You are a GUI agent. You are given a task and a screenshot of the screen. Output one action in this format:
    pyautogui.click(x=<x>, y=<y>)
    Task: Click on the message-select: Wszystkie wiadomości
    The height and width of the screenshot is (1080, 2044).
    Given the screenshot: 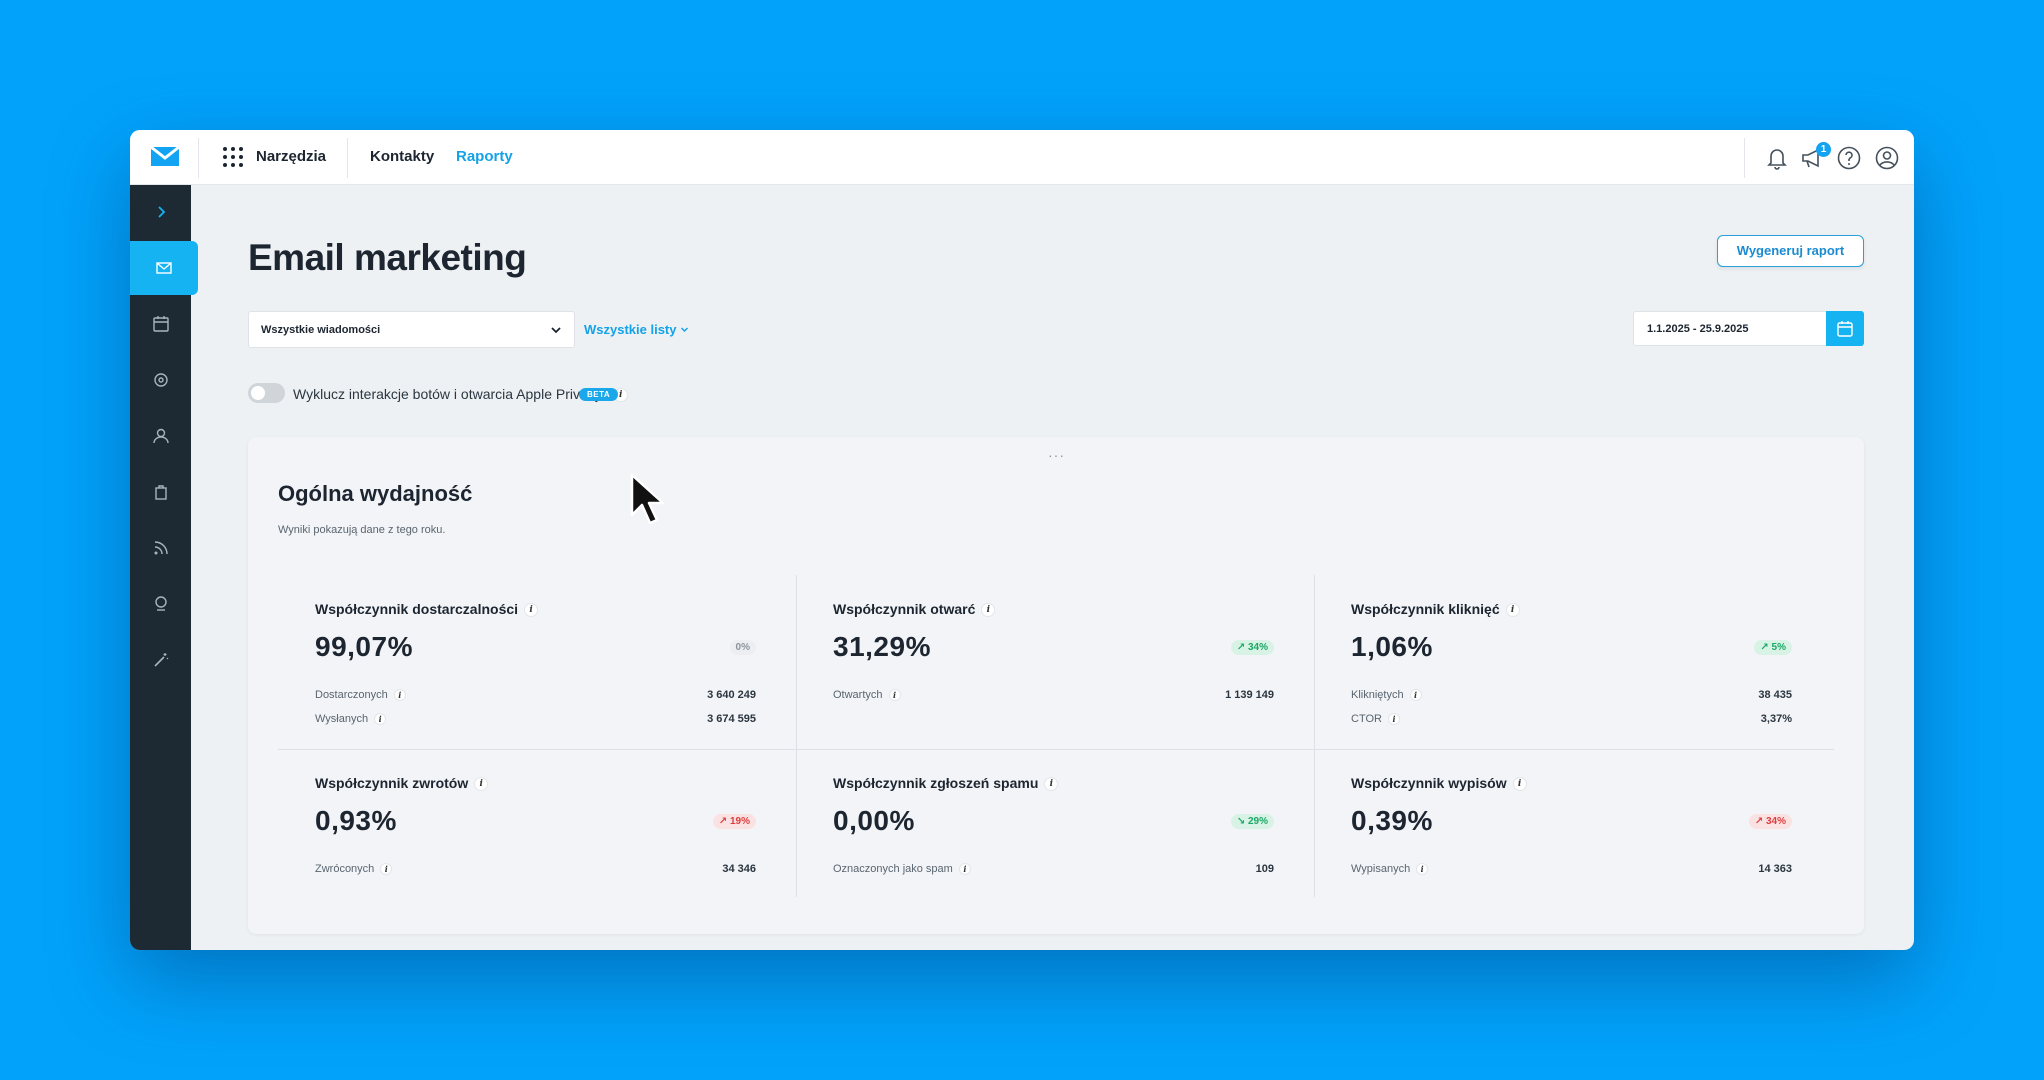 What is the action you would take?
    pyautogui.click(x=411, y=329)
    